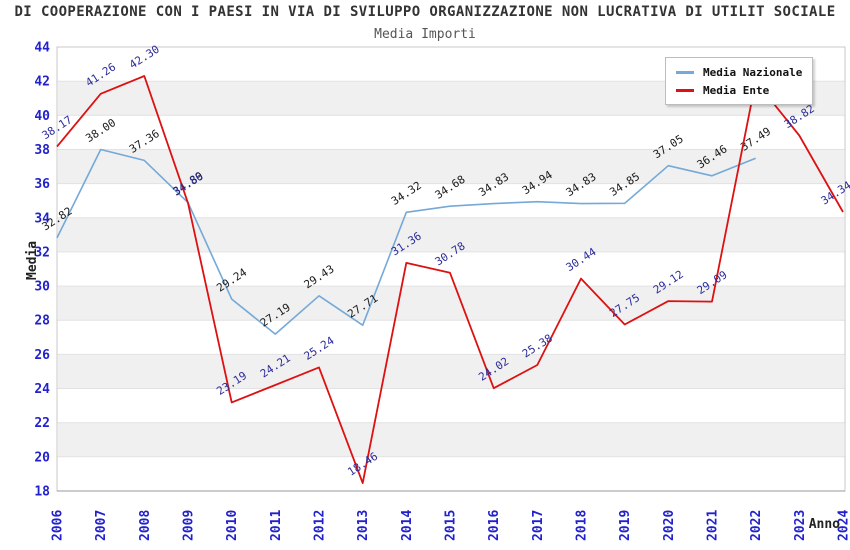 Image resolution: width=850 pixels, height=550 pixels. I want to click on y-tick-label: 24, so click(42, 389).